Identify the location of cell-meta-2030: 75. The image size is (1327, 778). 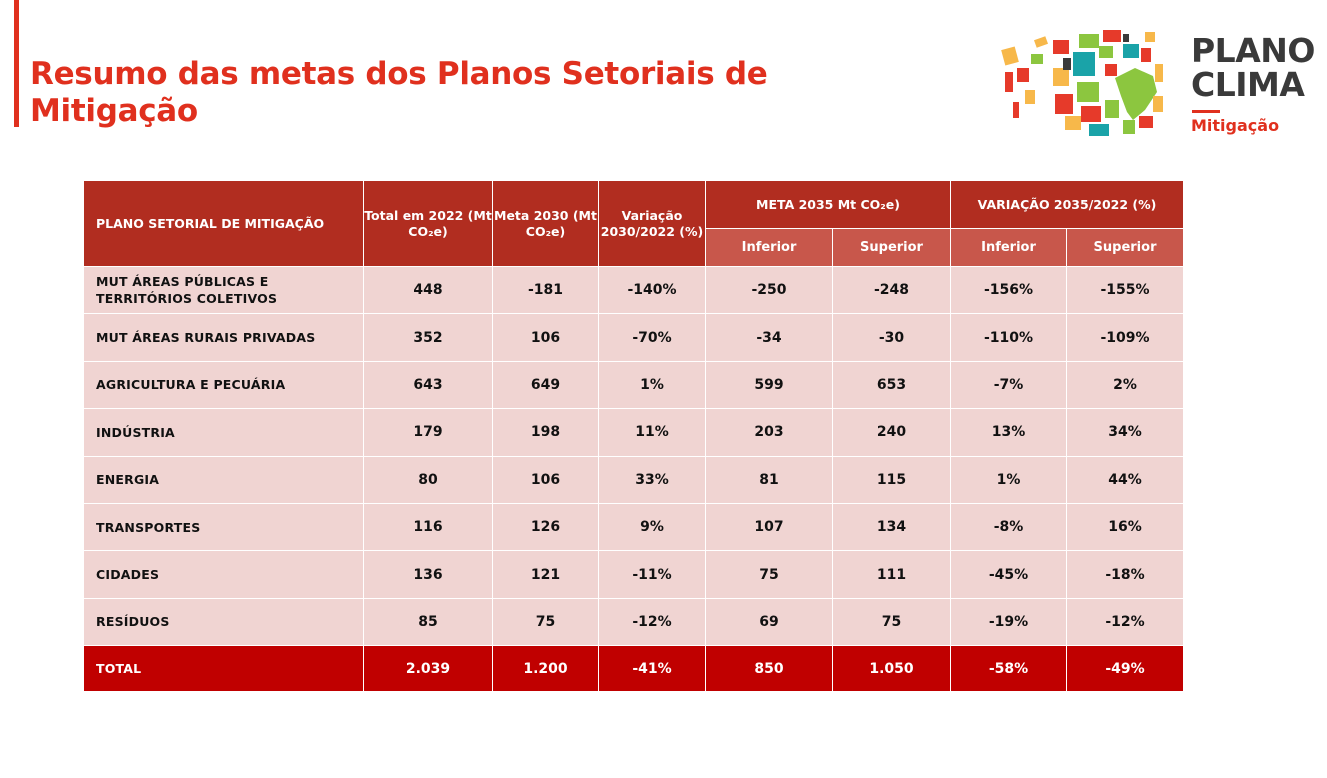
(545, 622).